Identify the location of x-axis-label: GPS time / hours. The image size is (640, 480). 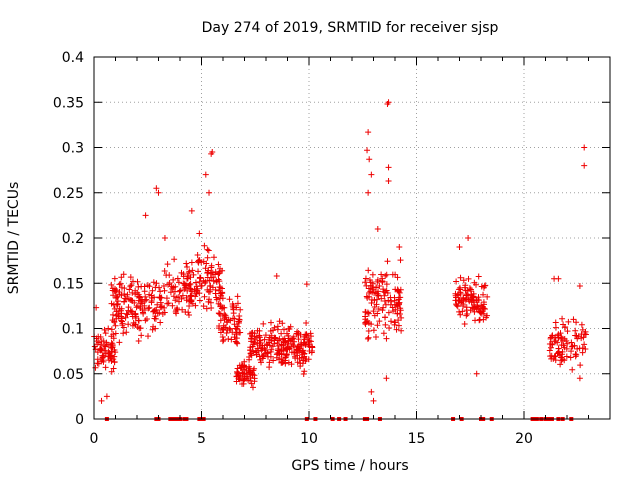
(349, 466).